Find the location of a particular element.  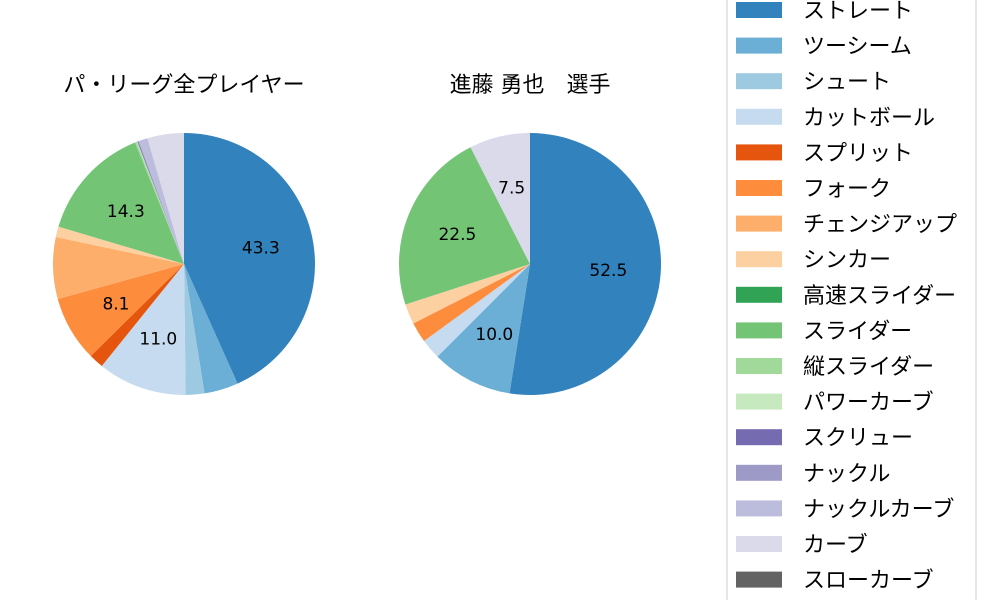

pie-chart-player: 進藤 勇也 選手 52.5 10.0 22.5 7.5 is located at coordinates (529, 234).